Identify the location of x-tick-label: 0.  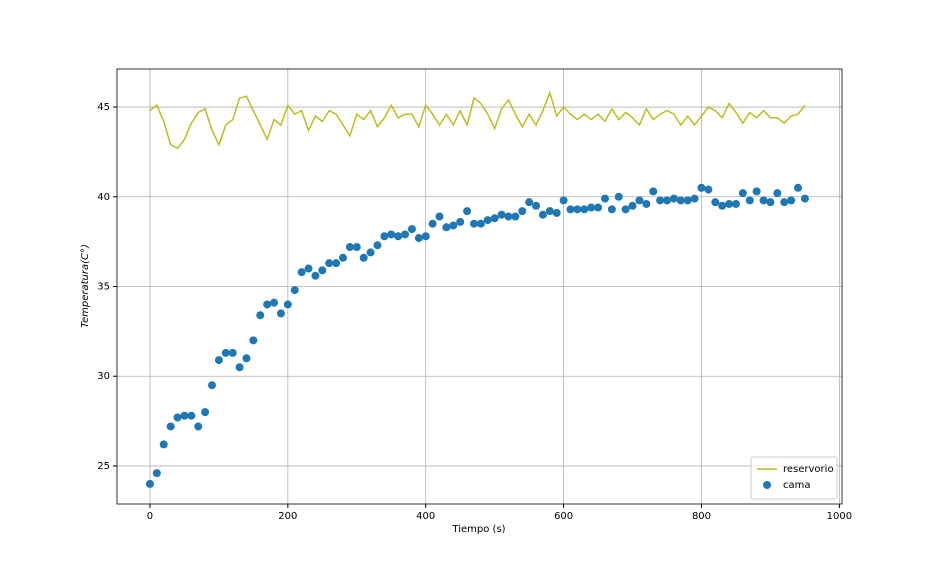
(150, 516).